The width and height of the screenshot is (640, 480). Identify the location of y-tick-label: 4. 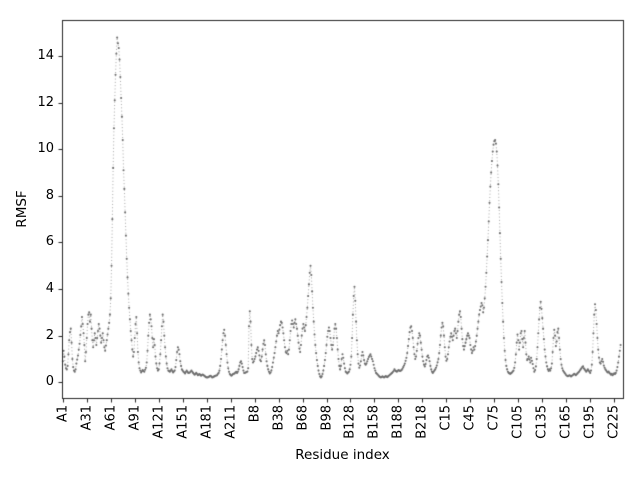
(49, 289).